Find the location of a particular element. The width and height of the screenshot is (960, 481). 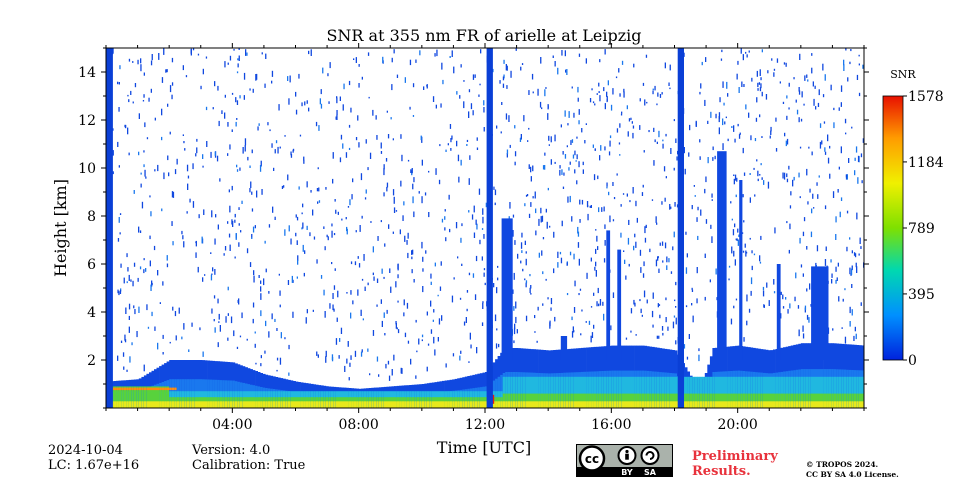

y-tick-label: 10 is located at coordinates (87, 169).